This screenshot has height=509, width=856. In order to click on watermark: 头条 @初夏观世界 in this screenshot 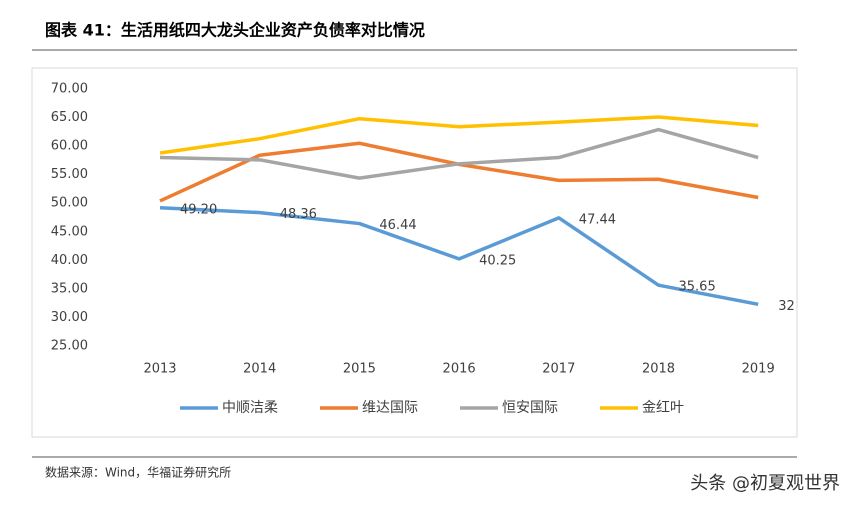, I will do `click(765, 483)`.